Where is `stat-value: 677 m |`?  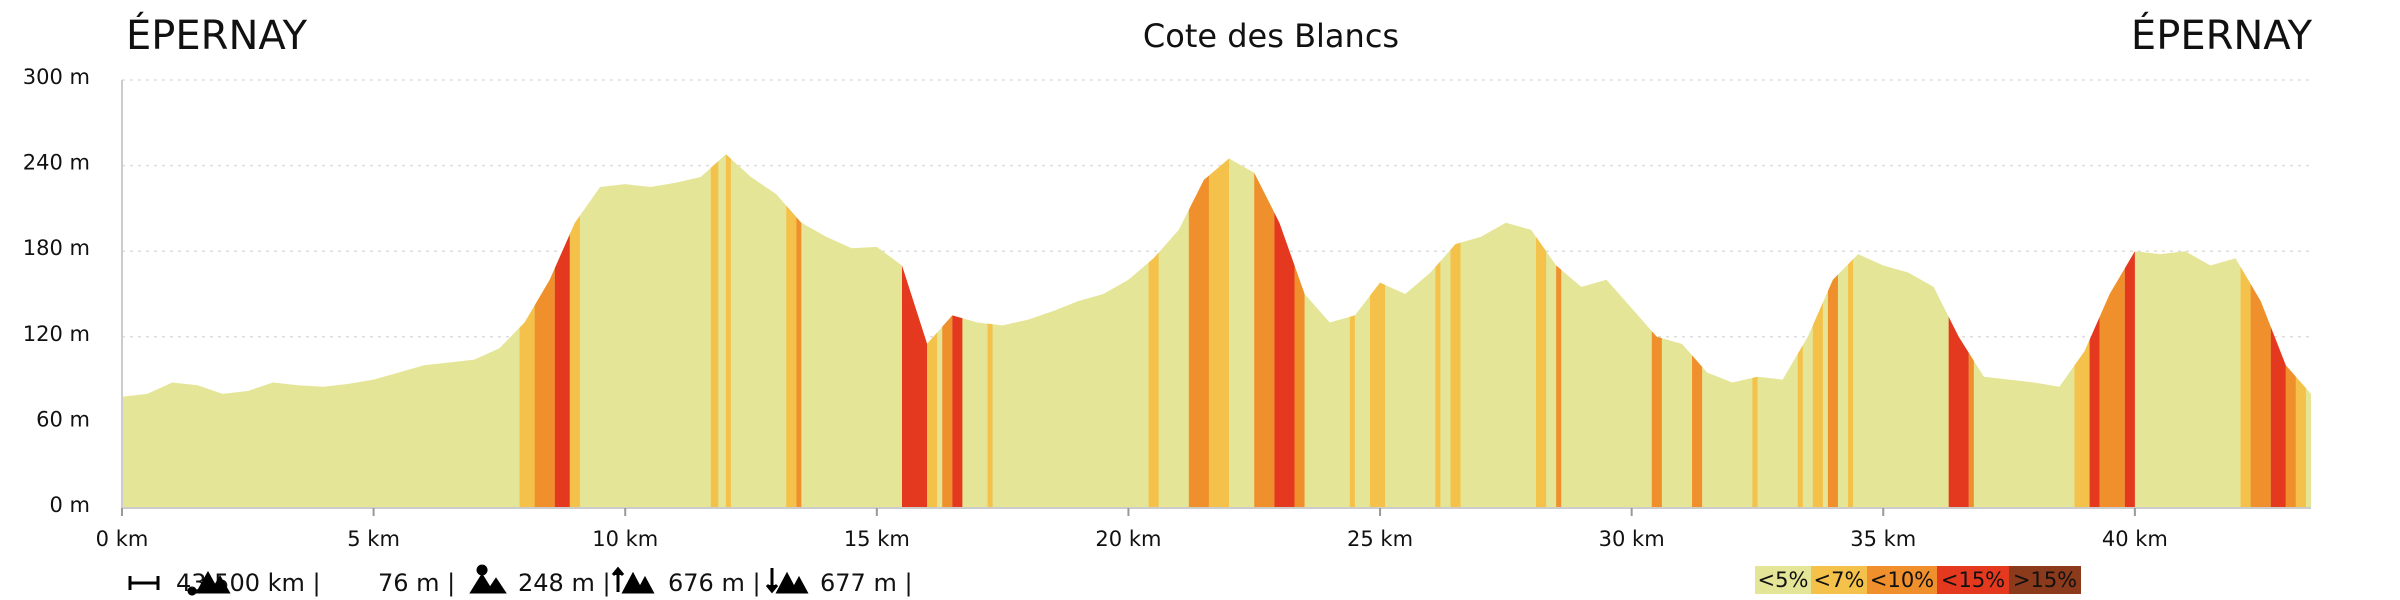
stat-value: 677 m | is located at coordinates (866, 583).